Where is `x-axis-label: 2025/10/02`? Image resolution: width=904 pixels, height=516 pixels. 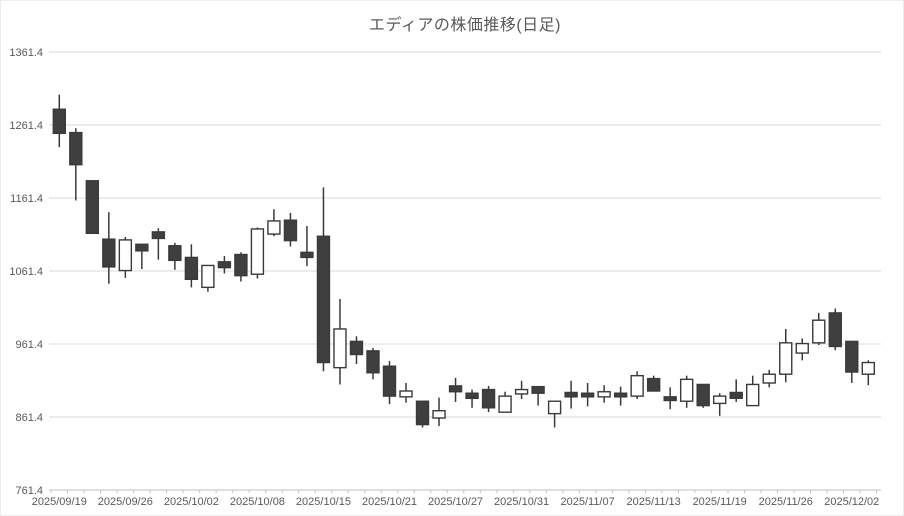
x-axis-label: 2025/10/02 is located at coordinates (191, 502).